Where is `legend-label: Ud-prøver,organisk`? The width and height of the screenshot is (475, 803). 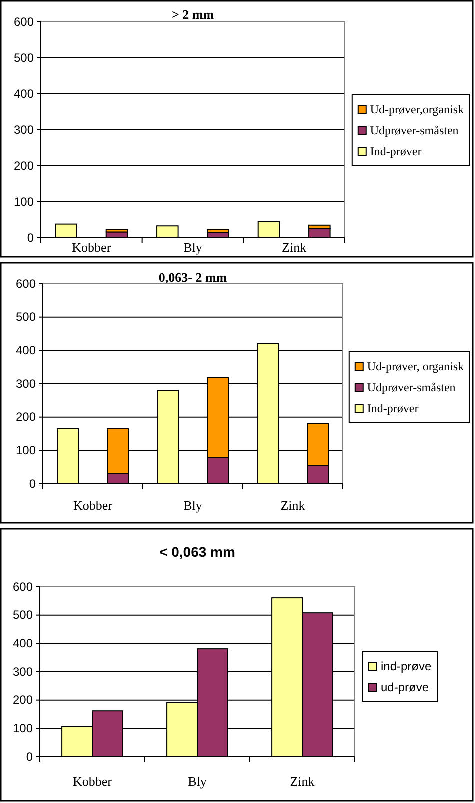 legend-label: Ud-prøver,organisk is located at coordinates (417, 109).